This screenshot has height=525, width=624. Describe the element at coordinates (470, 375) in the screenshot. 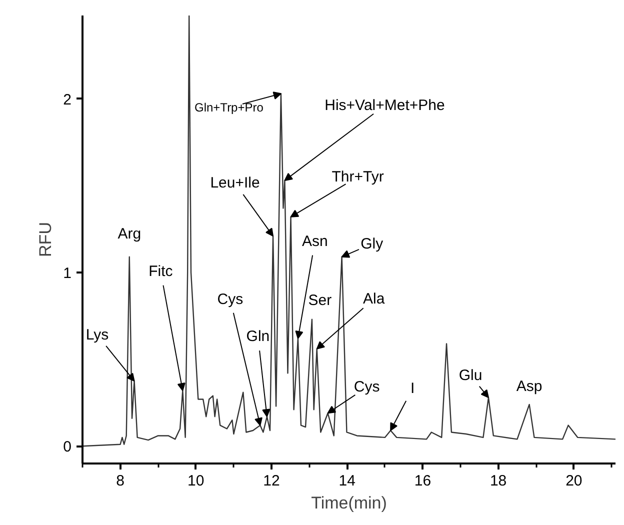

I see `annotation: Glu` at that location.